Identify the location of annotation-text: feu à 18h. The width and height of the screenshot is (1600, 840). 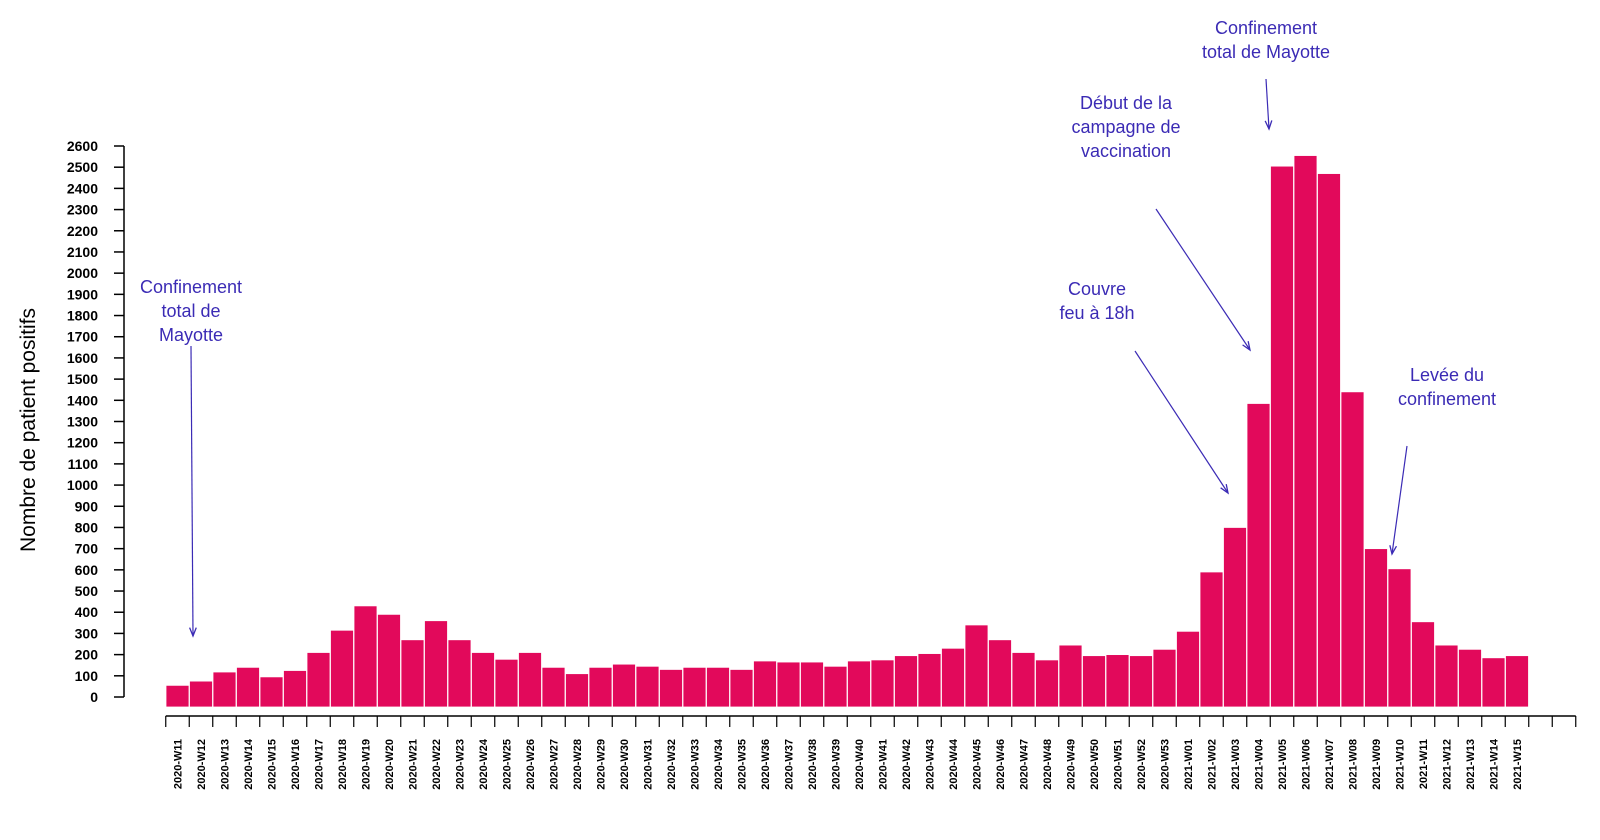
(1096, 313).